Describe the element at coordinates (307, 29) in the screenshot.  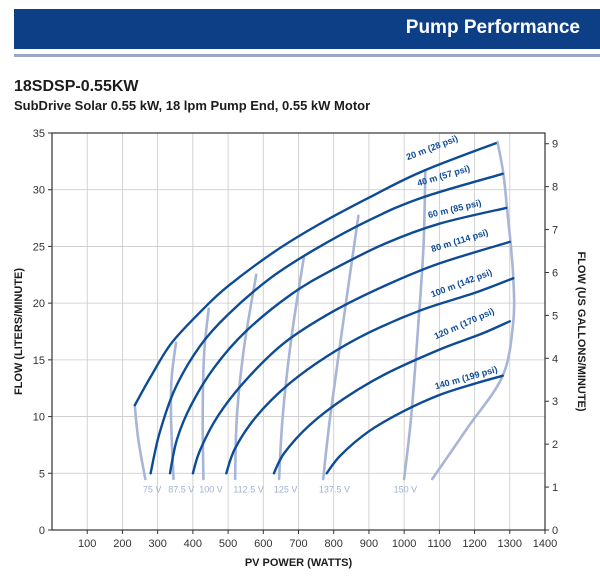
I see `header-banner: Pump Performance` at that location.